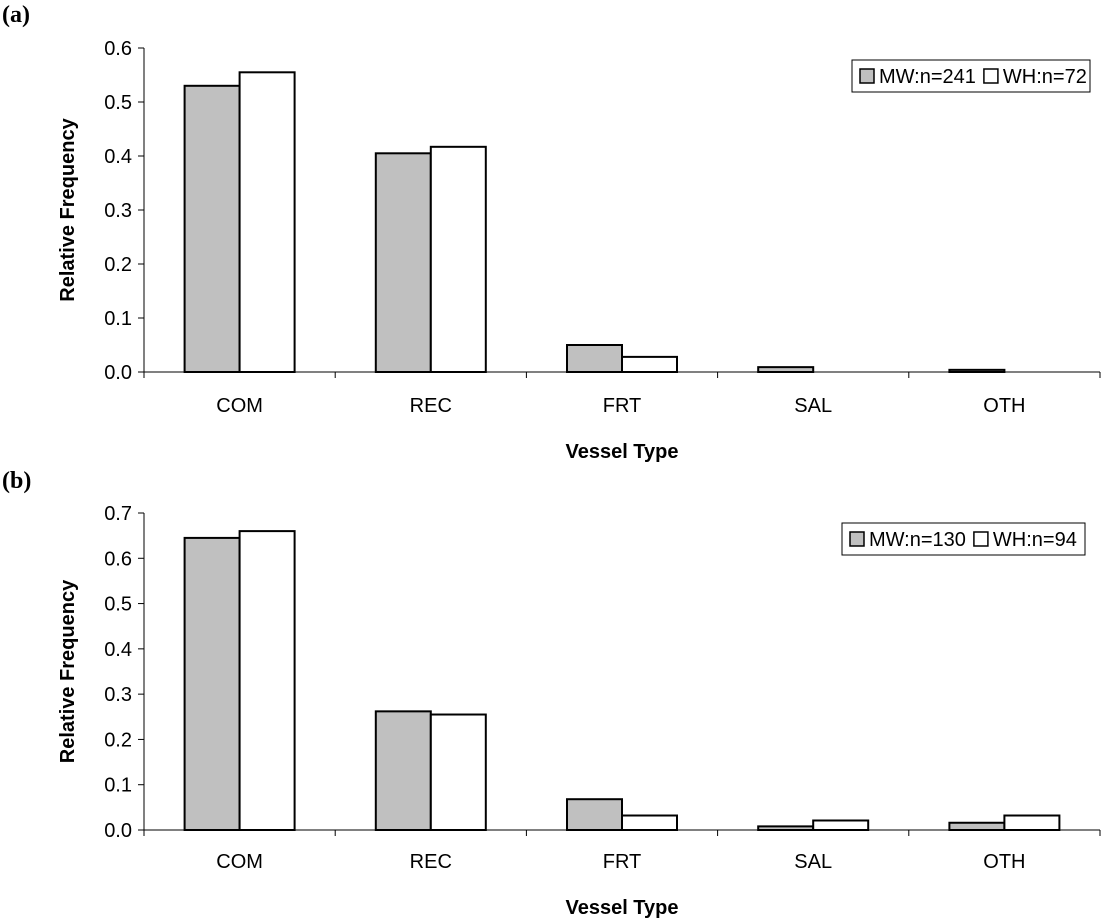 The width and height of the screenshot is (1110, 924). What do you see at coordinates (927, 77) in the screenshot?
I see `legend-entry-1: MW:n=241` at bounding box center [927, 77].